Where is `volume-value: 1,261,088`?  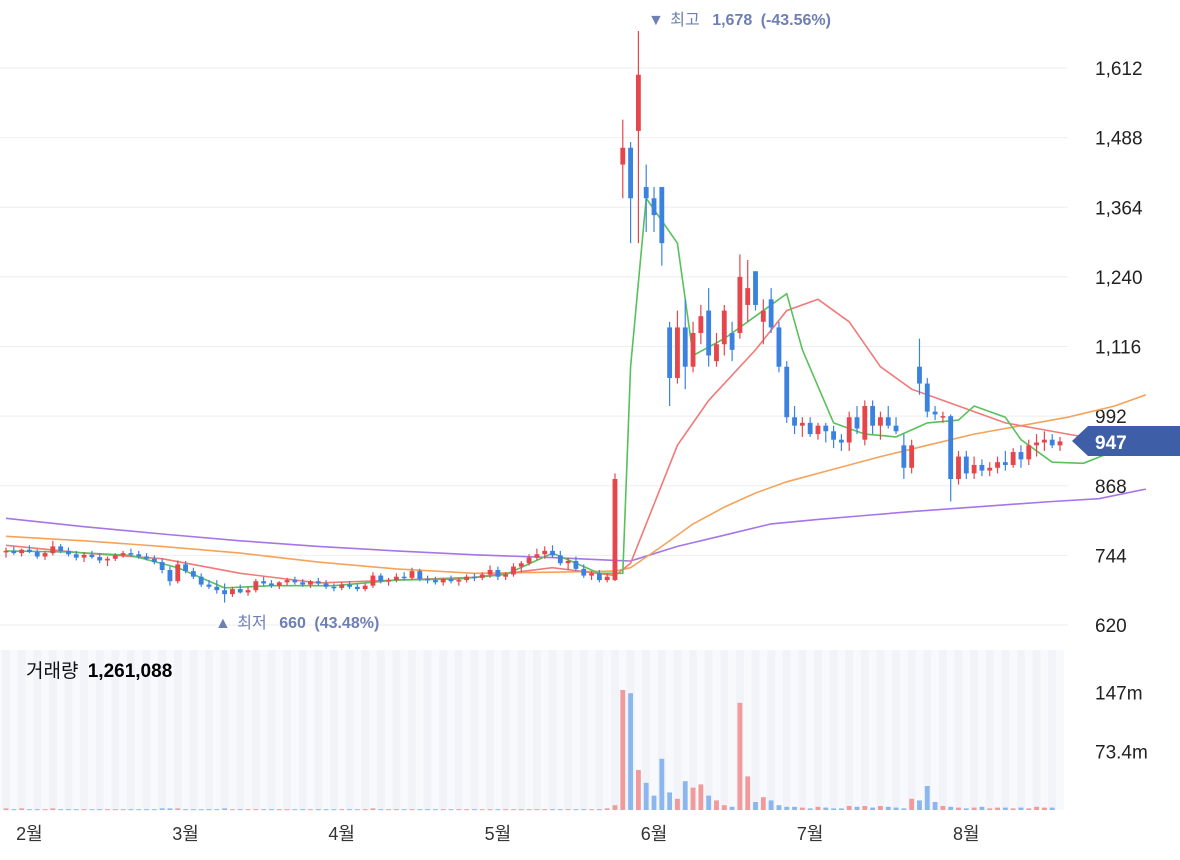 volume-value: 1,261,088 is located at coordinates (130, 671).